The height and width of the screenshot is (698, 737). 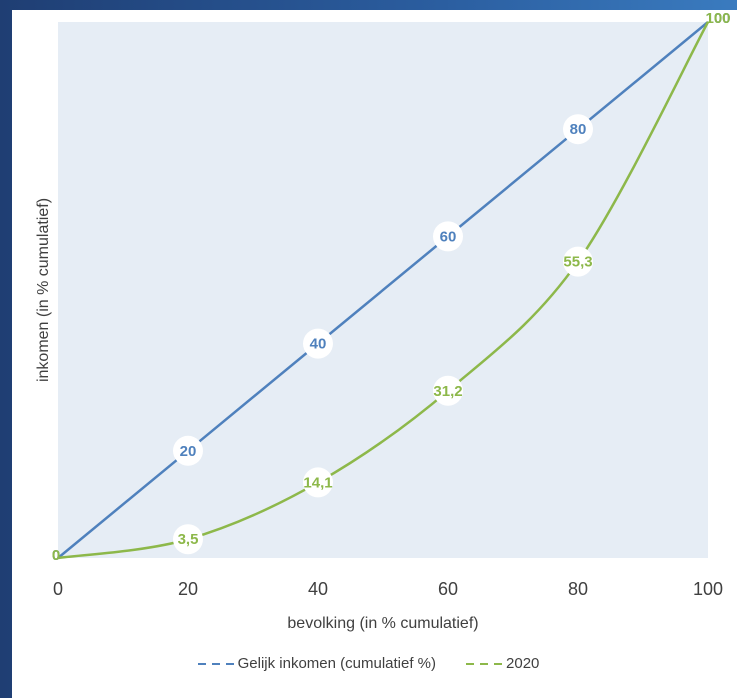 What do you see at coordinates (43, 290) in the screenshot?
I see `y-axis-label: inkomen (in % cumulatief)` at bounding box center [43, 290].